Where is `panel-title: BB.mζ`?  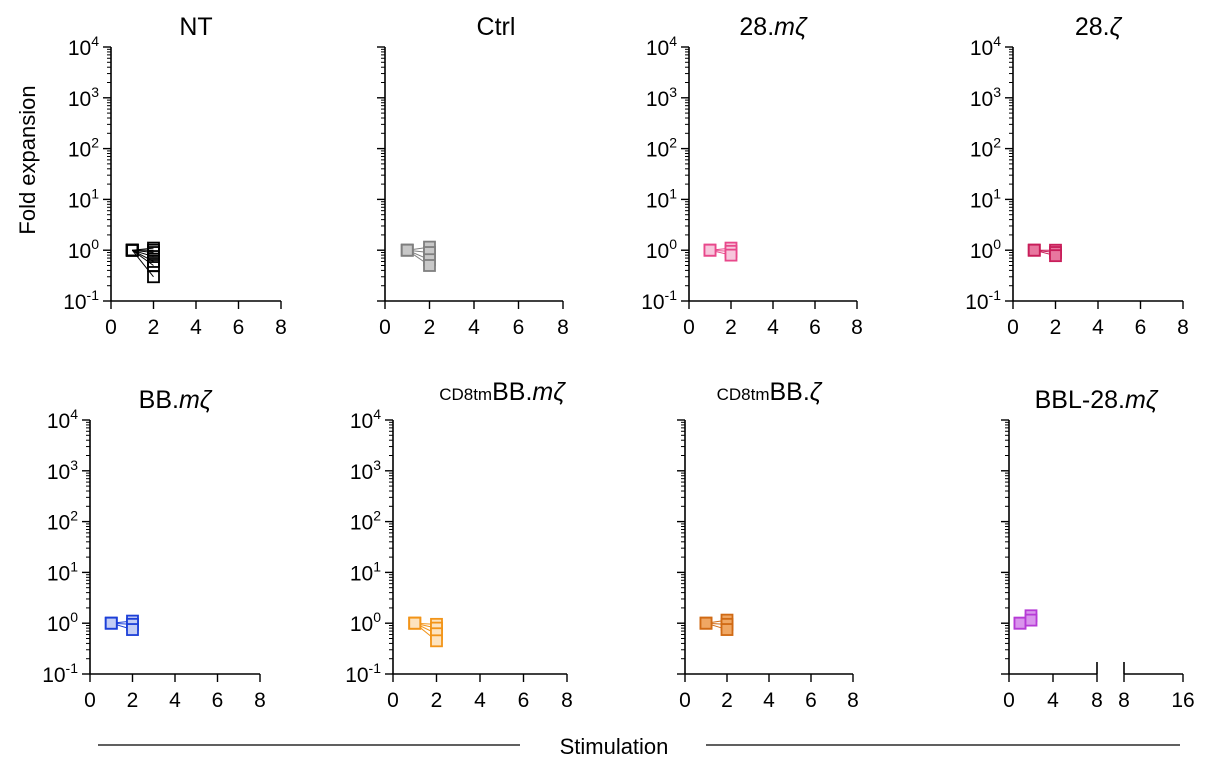
panel-title: BB.mζ is located at coordinates (176, 400).